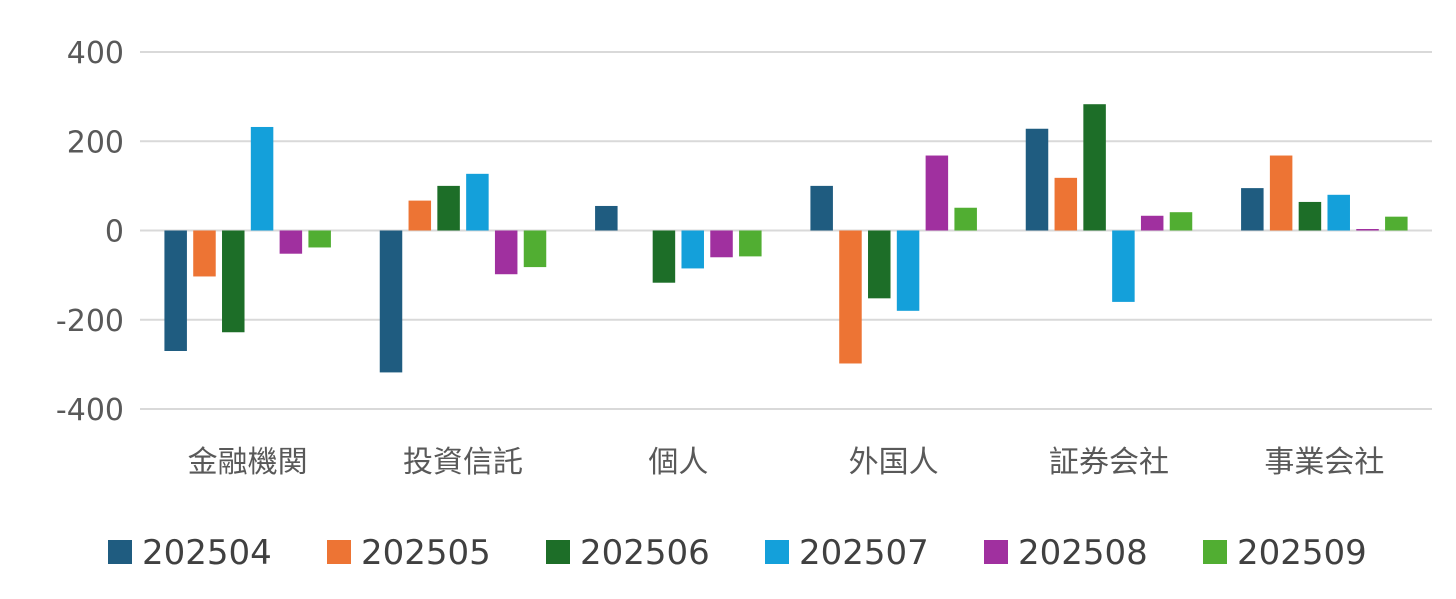 The width and height of the screenshot is (1456, 599). I want to click on x-tick-label: 事業会社, so click(1324, 462).